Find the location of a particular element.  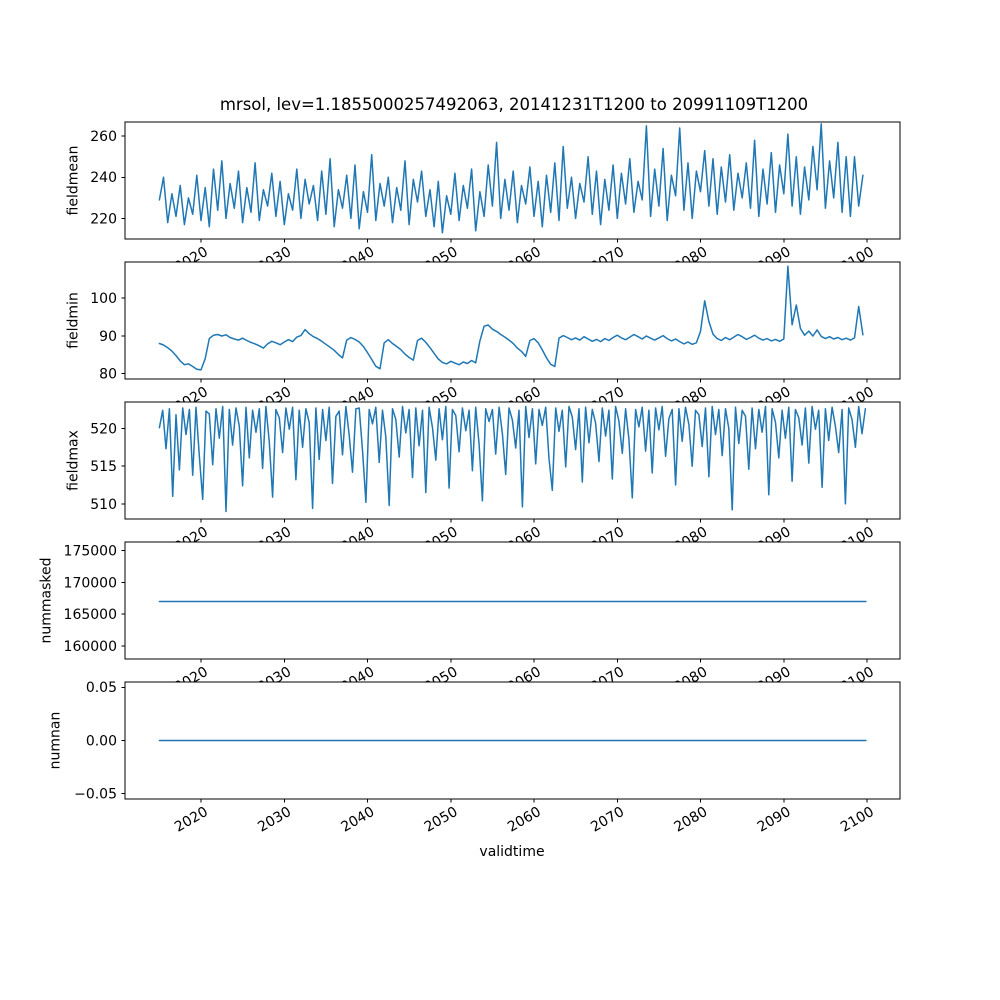

y-tick-label: 100 is located at coordinates (103, 299).